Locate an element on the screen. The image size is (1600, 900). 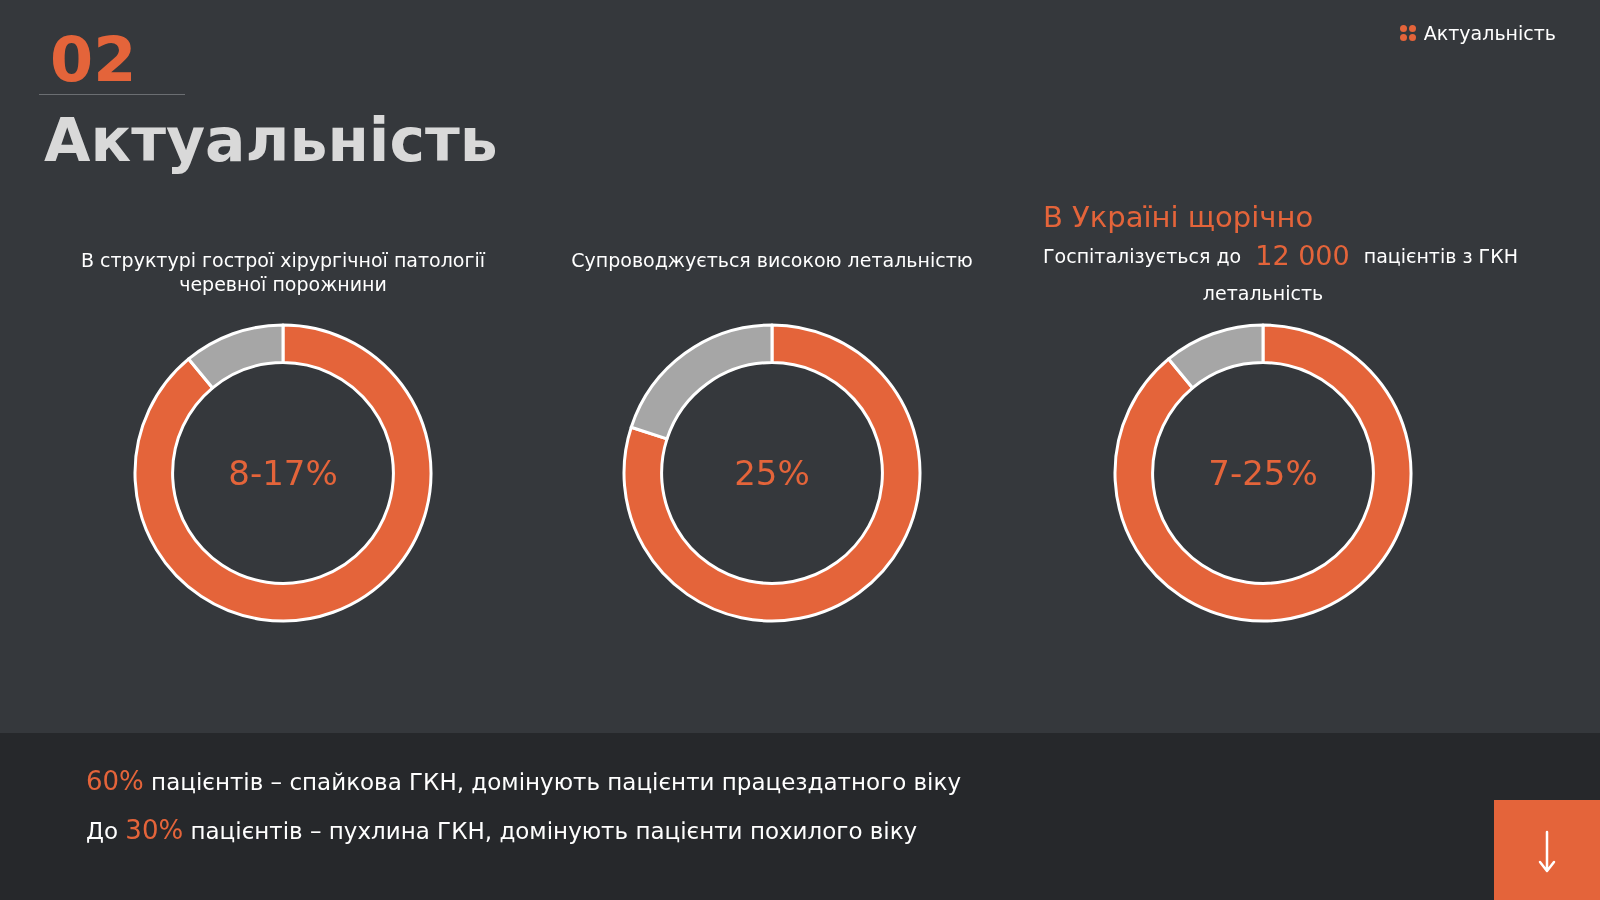
text: пацієнтів з ГКН is located at coordinates (1440, 255).